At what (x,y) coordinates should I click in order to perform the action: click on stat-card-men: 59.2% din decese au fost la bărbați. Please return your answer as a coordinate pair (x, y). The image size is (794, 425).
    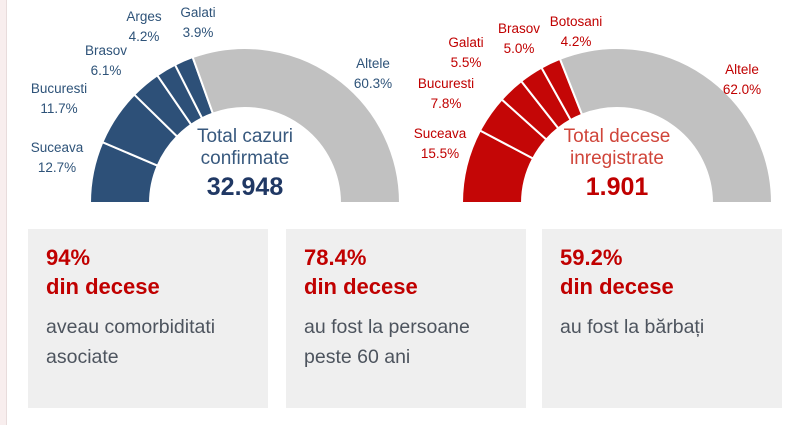
    Looking at the image, I should click on (662, 318).